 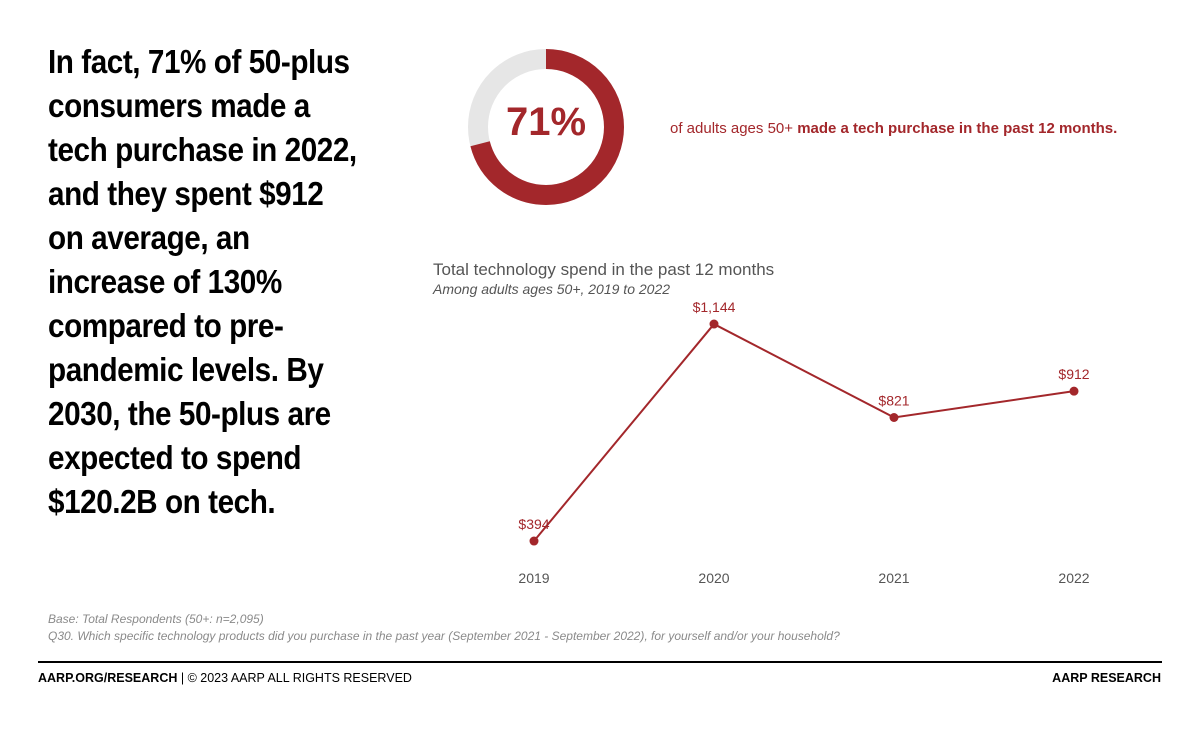 I want to click on stat-text-regular: of adults ages 50+, so click(x=734, y=128).